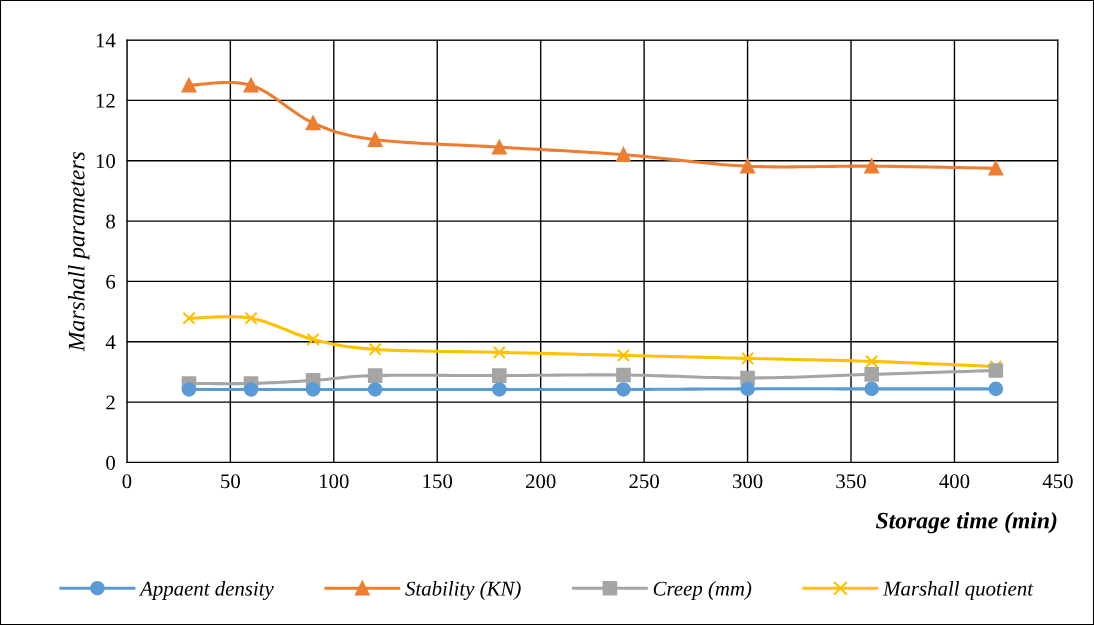 The width and height of the screenshot is (1094, 625). What do you see at coordinates (702, 590) in the screenshot?
I see `legend-label: Creep (mm)` at bounding box center [702, 590].